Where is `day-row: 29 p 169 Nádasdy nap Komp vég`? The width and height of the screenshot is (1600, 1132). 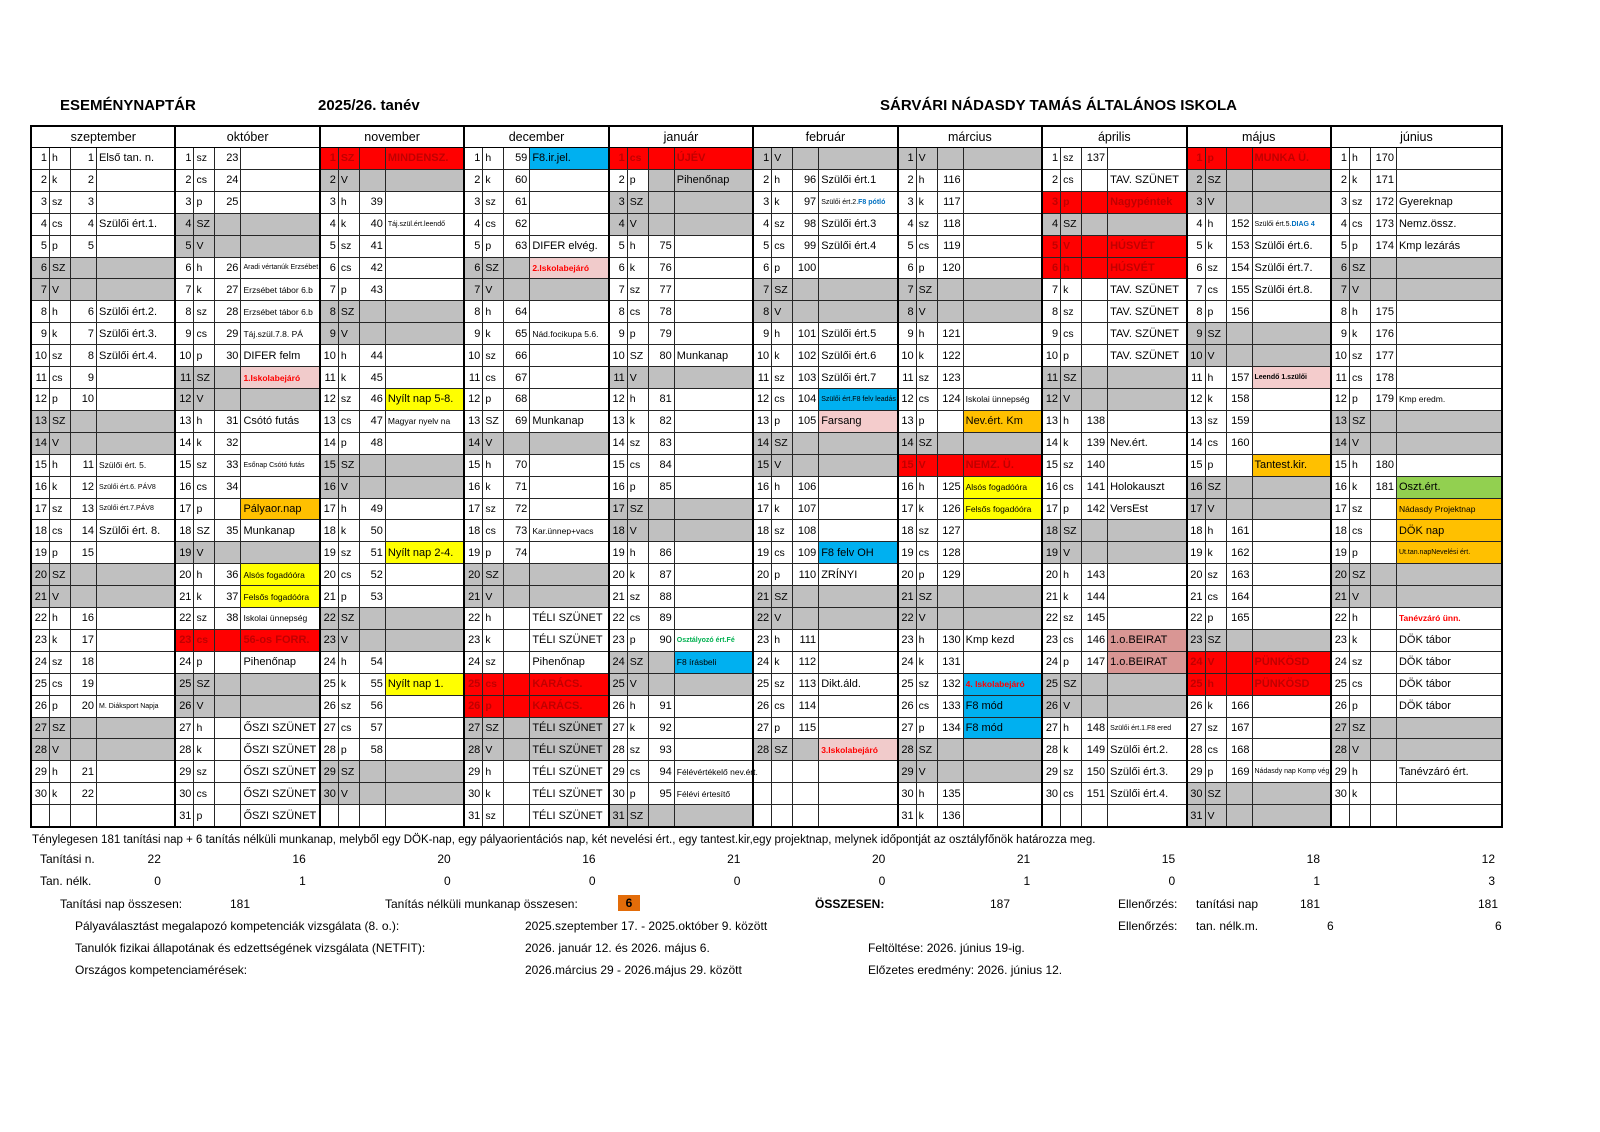
day-row: 29 p 169 Nádasdy nap Komp vég is located at coordinates (1258, 771).